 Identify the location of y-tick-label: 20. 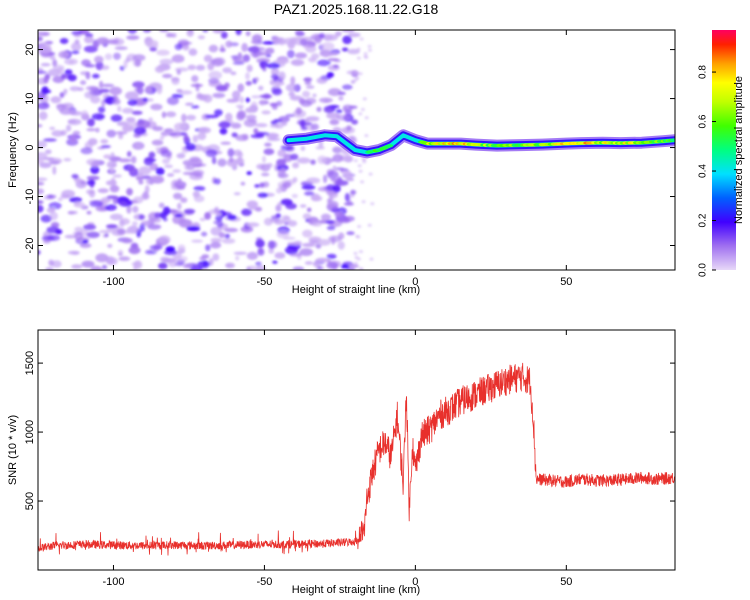
(30, 49).